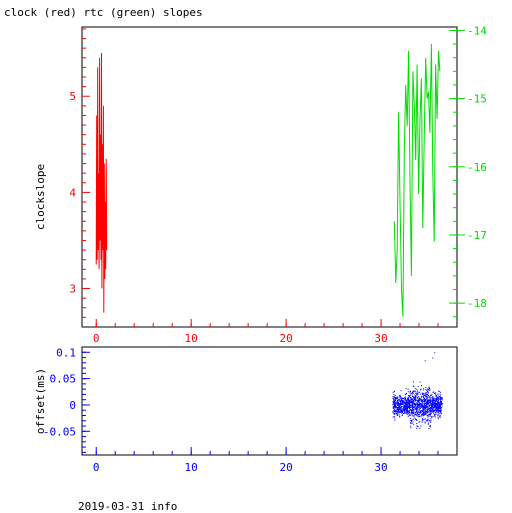  Describe the element at coordinates (477, 235) in the screenshot. I see `y2-tick-label: -17` at that location.